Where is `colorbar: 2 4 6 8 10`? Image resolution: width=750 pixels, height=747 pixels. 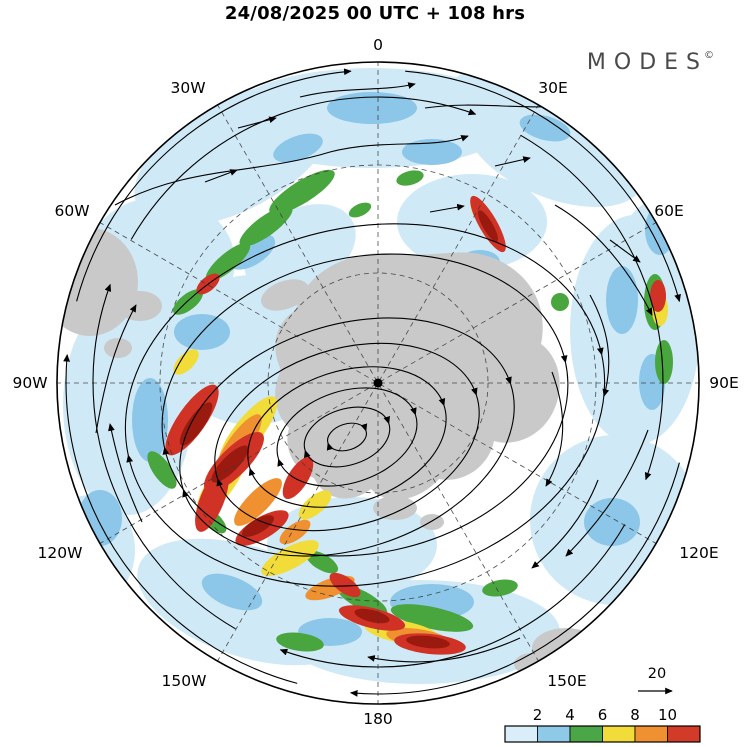
colorbar: 2 4 6 8 10 is located at coordinates (602, 724).